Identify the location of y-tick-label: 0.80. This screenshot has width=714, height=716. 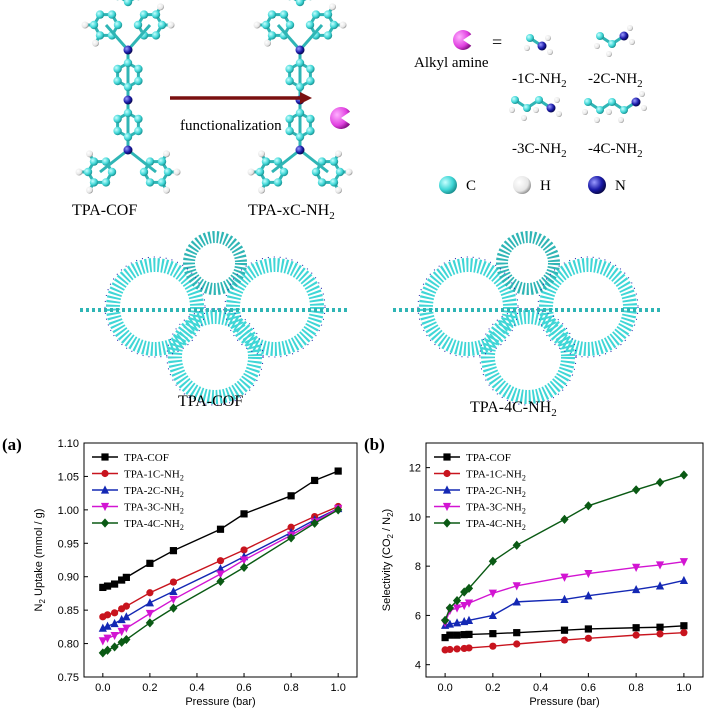
(68, 645).